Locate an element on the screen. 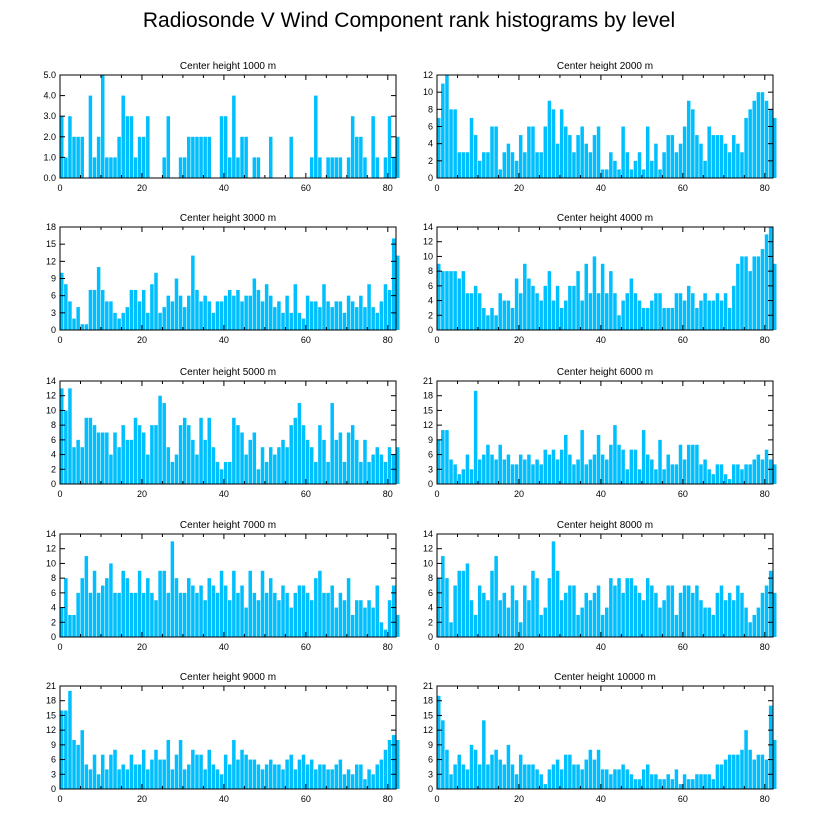 The image size is (818, 824). x-tick-label: 80 is located at coordinates (388, 188).